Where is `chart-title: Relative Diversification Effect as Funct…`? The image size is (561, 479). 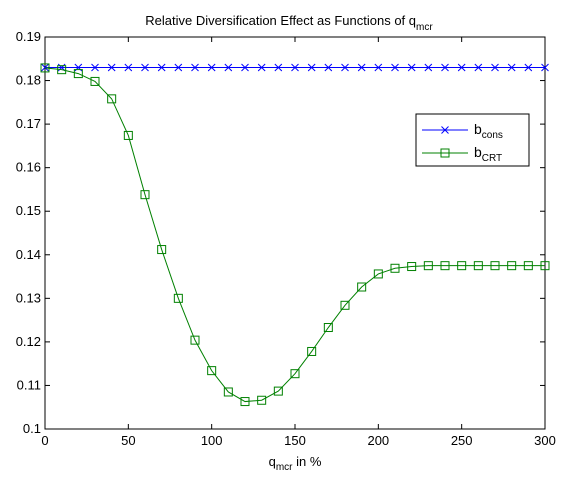 chart-title: Relative Diversification Effect as Funct… is located at coordinates (289, 23).